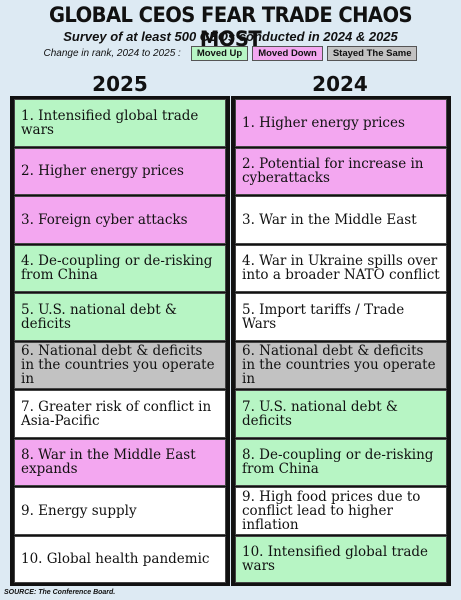 The width and height of the screenshot is (461, 600). Describe the element at coordinates (110, 122) in the screenshot. I see `rank-item-text: 1. Intensified global trade wars` at that location.